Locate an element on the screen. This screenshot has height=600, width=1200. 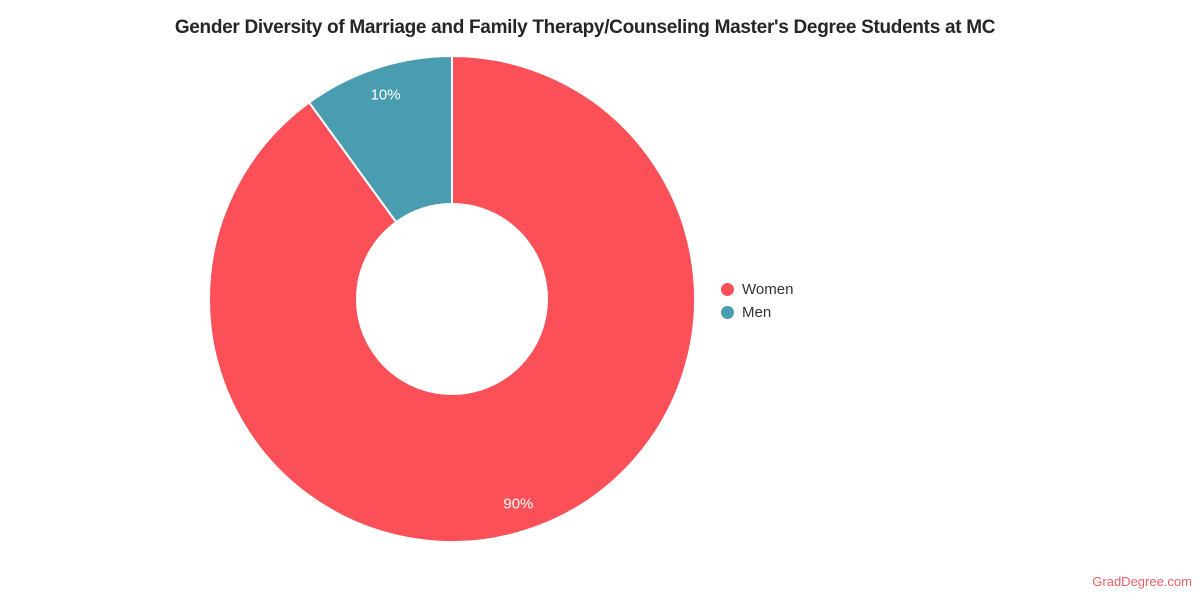
legend-label: Men is located at coordinates (757, 312).